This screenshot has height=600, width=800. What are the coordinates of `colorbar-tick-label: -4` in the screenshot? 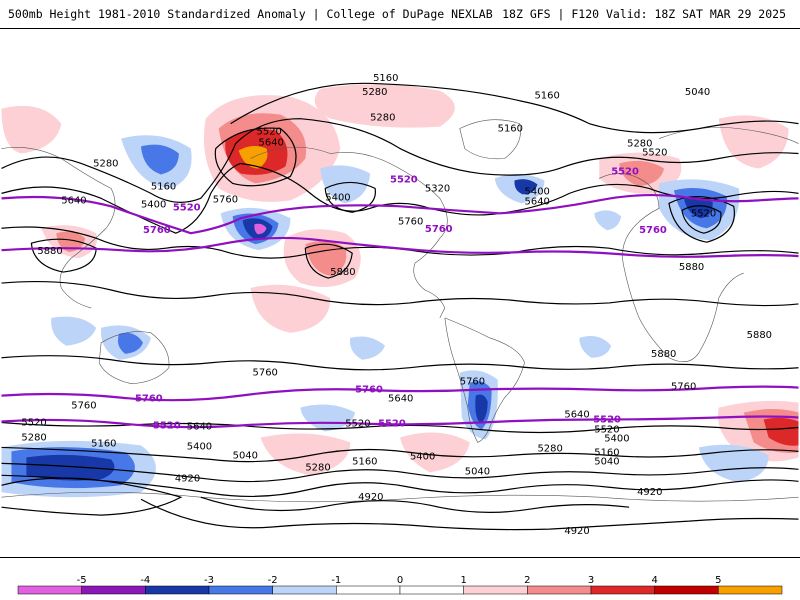 It's located at (145, 580).